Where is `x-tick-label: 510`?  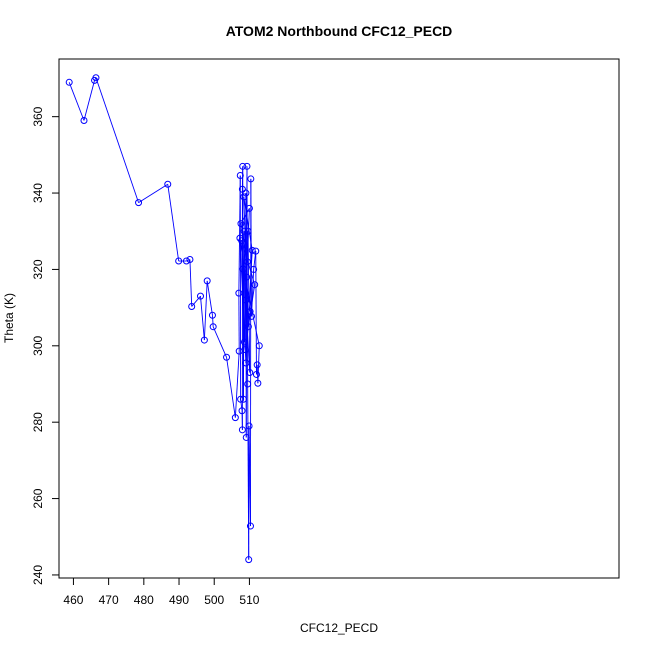
x-tick-label: 510 is located at coordinates (249, 600).